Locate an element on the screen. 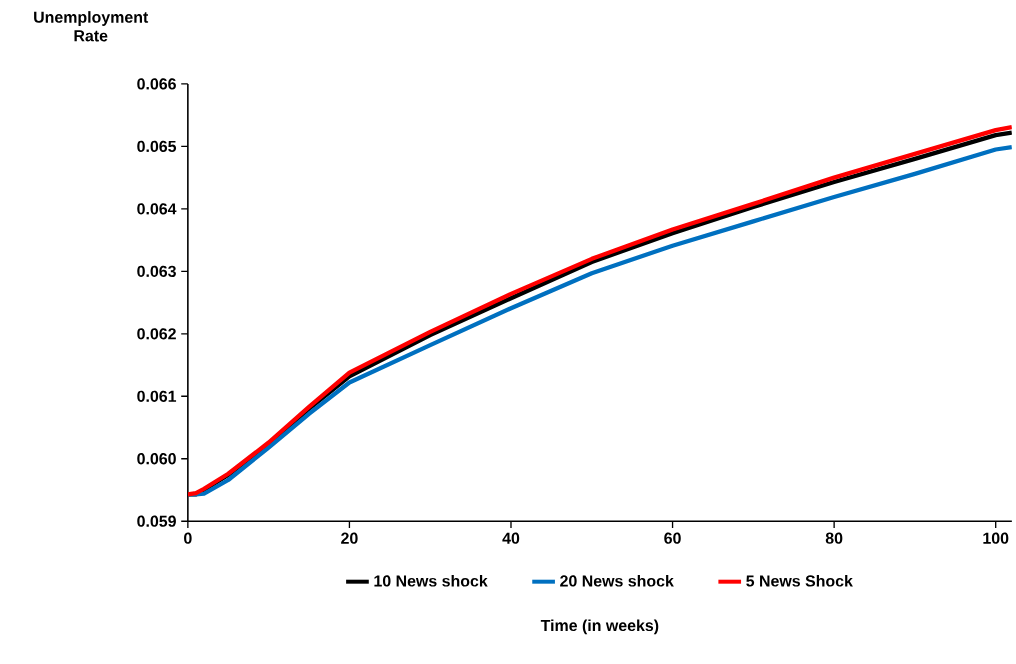  y-tick-label: 0.066 is located at coordinates (156, 84).